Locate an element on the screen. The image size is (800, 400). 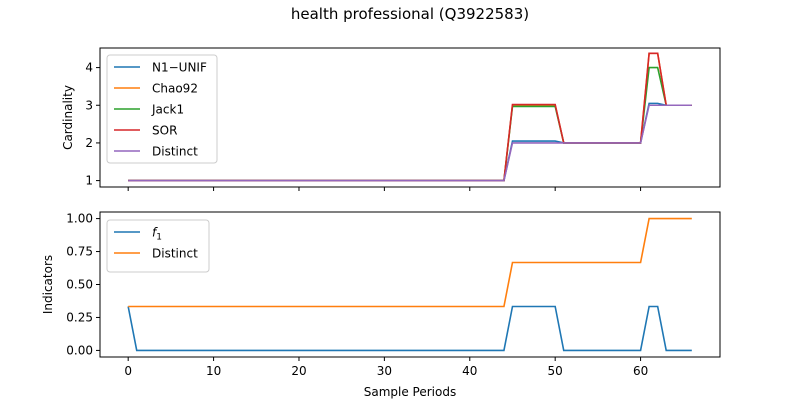
legend-label: Jack1 is located at coordinates (167, 110).